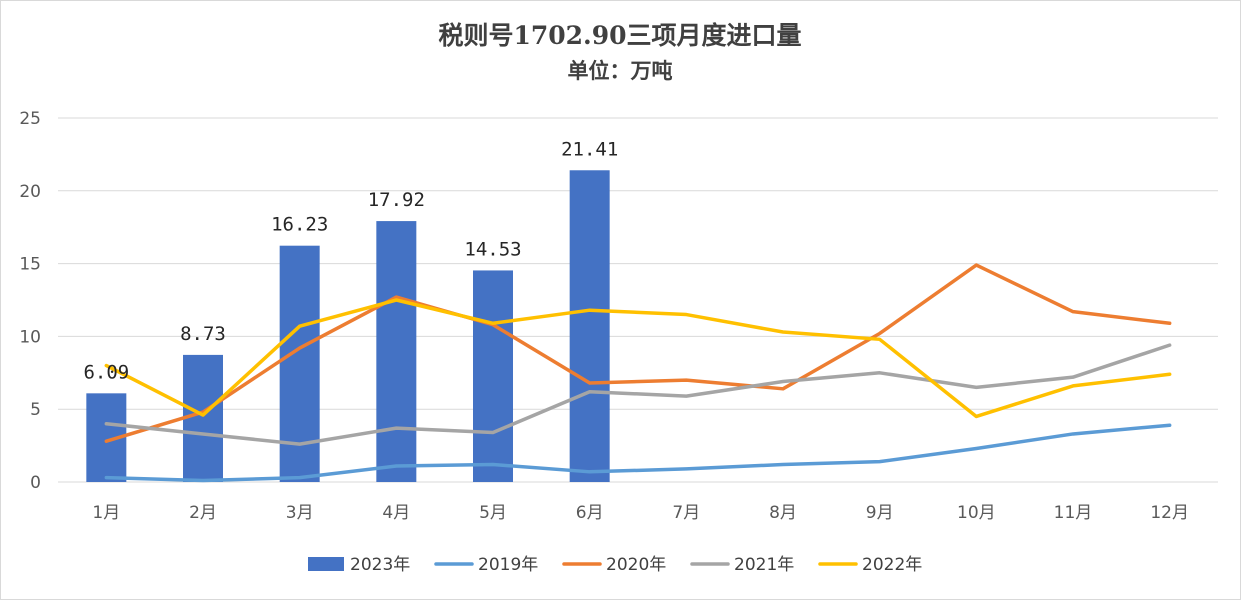 This screenshot has width=1241, height=600. What do you see at coordinates (299, 225) in the screenshot?
I see `bar-data-label: 16.23` at bounding box center [299, 225].